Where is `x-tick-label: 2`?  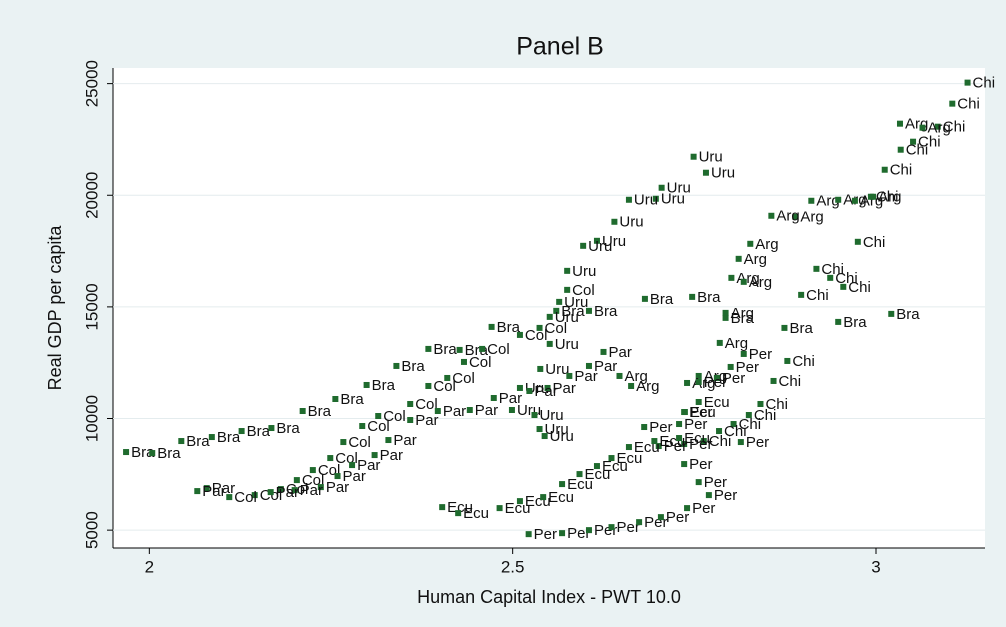
x-tick-label: 2 is located at coordinates (149, 566).